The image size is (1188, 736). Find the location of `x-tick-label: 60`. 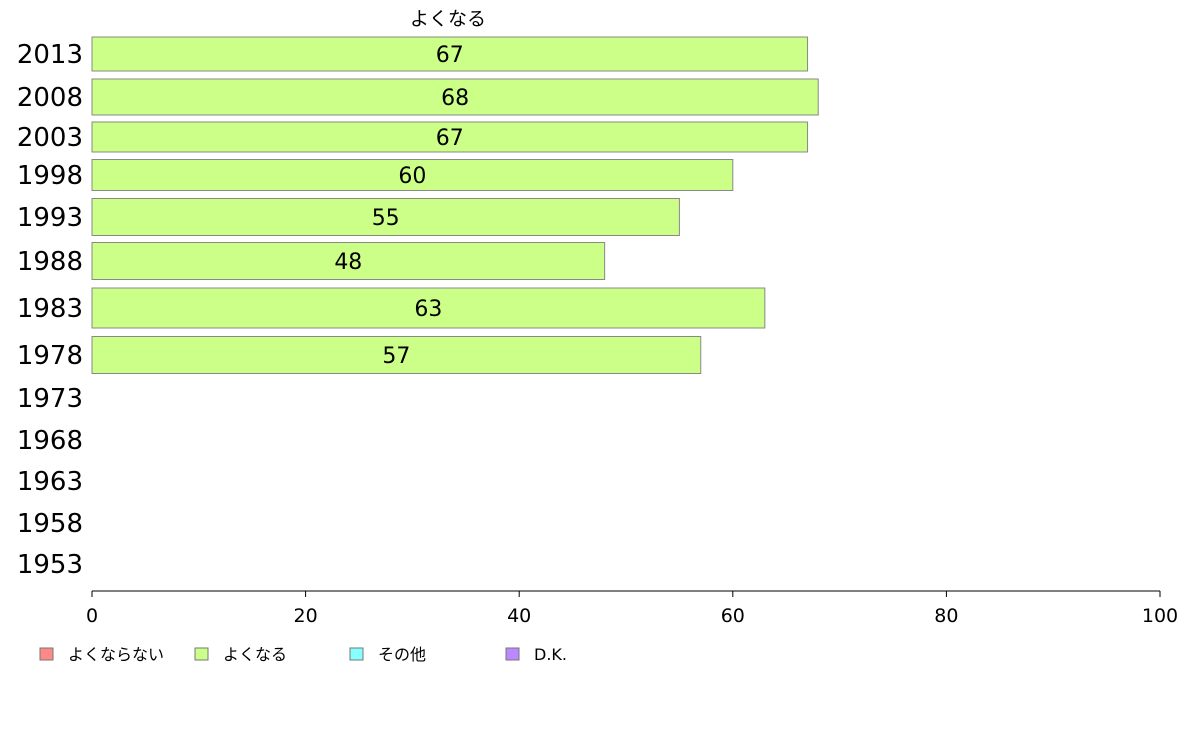

x-tick-label: 60 is located at coordinates (733, 616).